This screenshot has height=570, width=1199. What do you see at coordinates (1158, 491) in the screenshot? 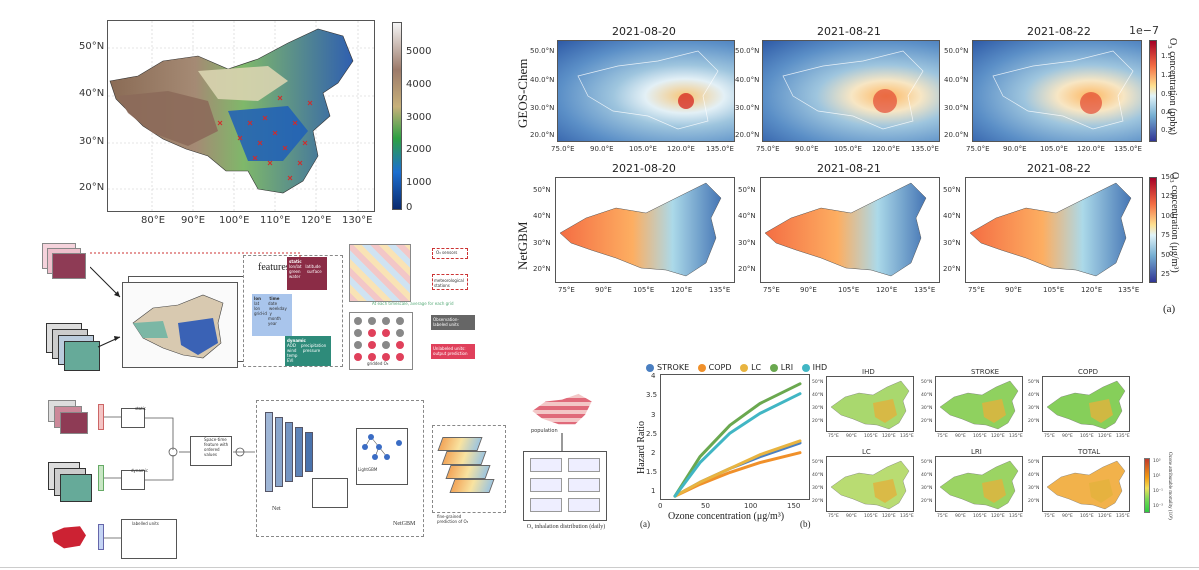
I see `mortality-colorbar-tick: 10⁻¹` at bounding box center [1158, 491].